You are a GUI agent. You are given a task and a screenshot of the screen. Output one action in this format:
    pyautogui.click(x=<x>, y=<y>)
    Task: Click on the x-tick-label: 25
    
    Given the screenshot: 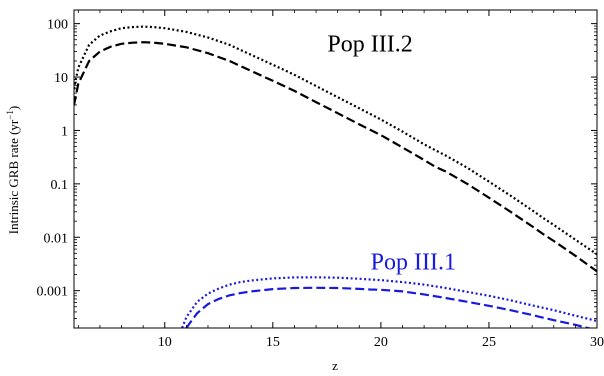 What is the action you would take?
    pyautogui.click(x=489, y=342)
    